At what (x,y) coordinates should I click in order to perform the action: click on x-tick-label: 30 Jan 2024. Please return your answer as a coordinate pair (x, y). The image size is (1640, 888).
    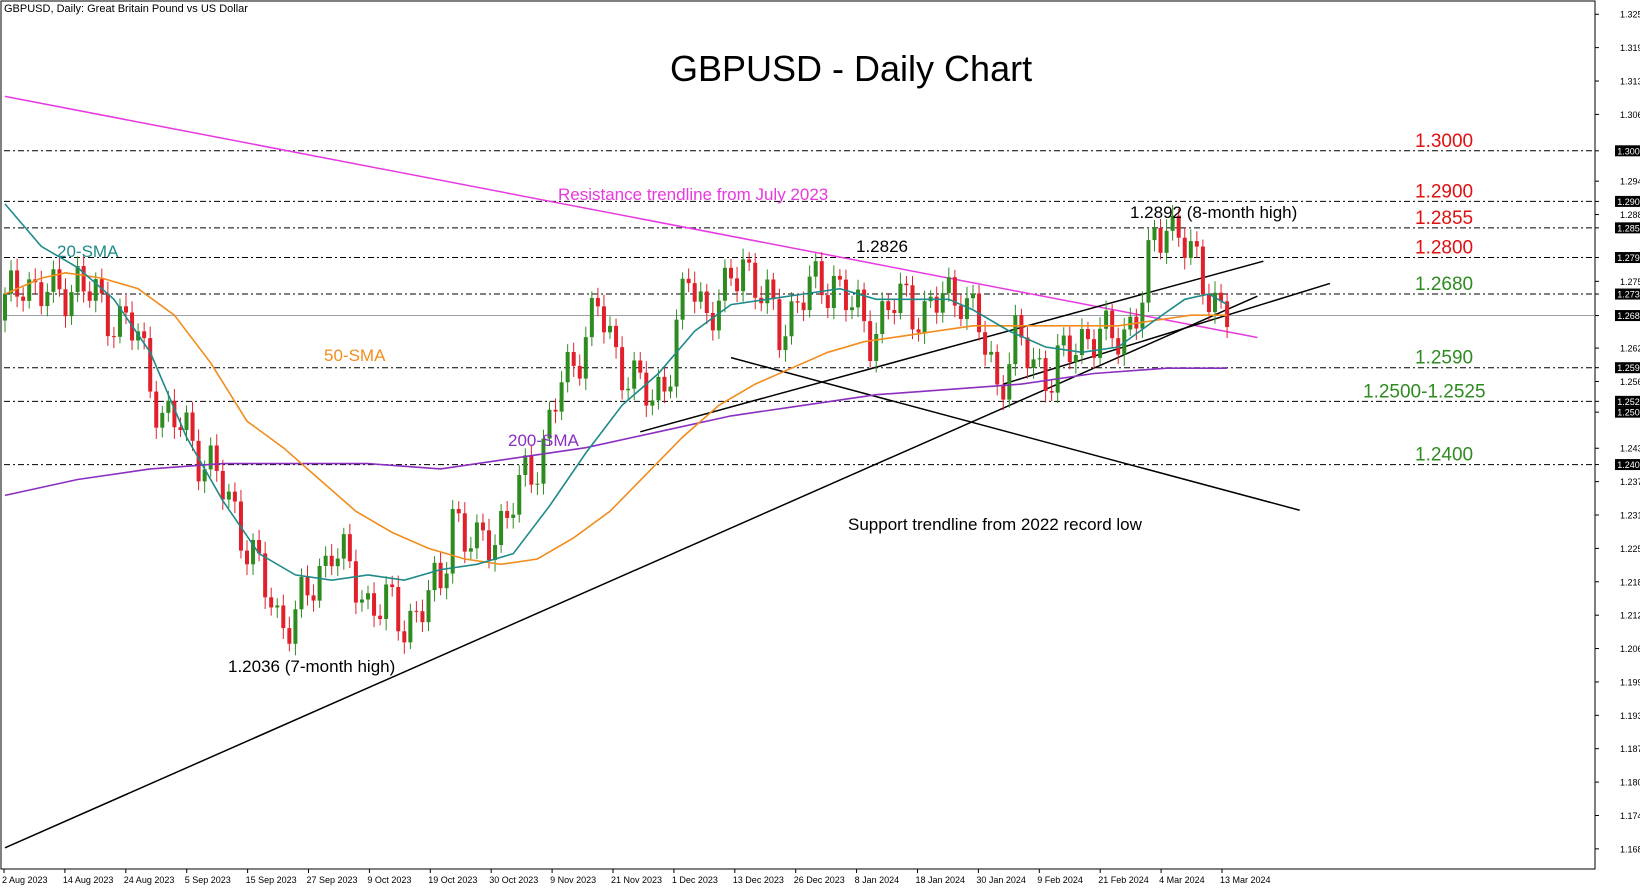
    Looking at the image, I should click on (1001, 880).